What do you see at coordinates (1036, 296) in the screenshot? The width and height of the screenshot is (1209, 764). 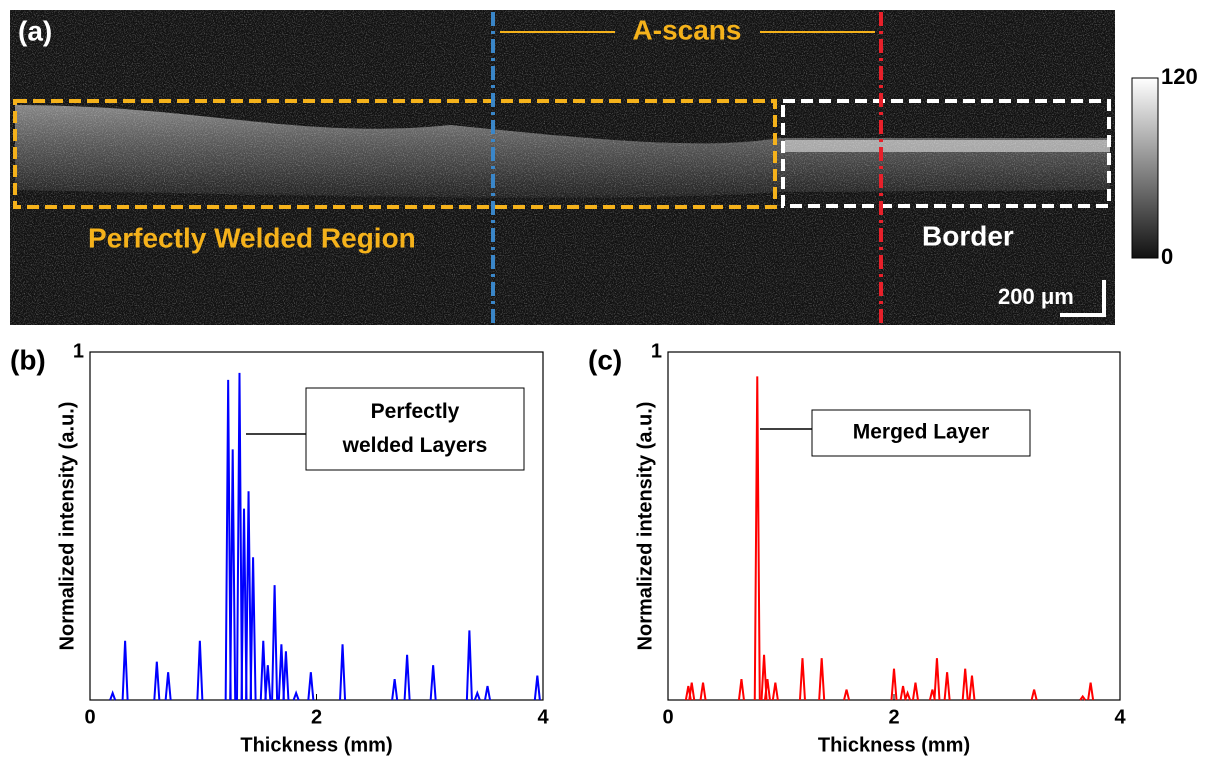 I see `scale-bar-label: 200 μm` at bounding box center [1036, 296].